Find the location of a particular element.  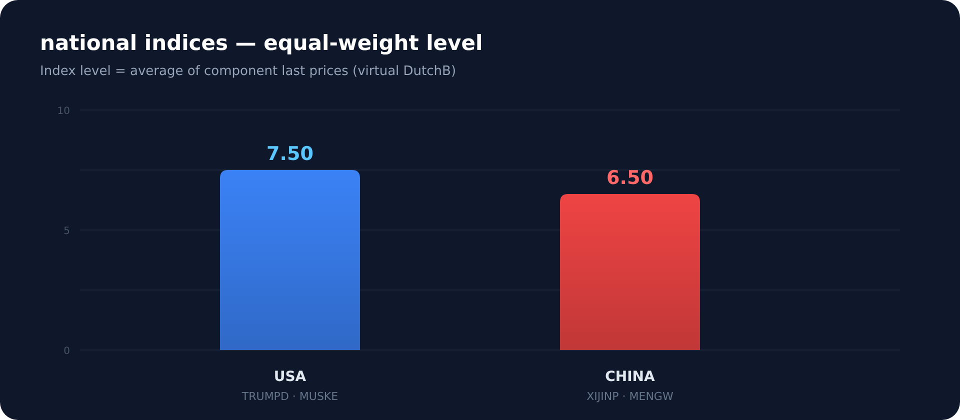

chart-title: national indices — equal-weight level is located at coordinates (261, 43).